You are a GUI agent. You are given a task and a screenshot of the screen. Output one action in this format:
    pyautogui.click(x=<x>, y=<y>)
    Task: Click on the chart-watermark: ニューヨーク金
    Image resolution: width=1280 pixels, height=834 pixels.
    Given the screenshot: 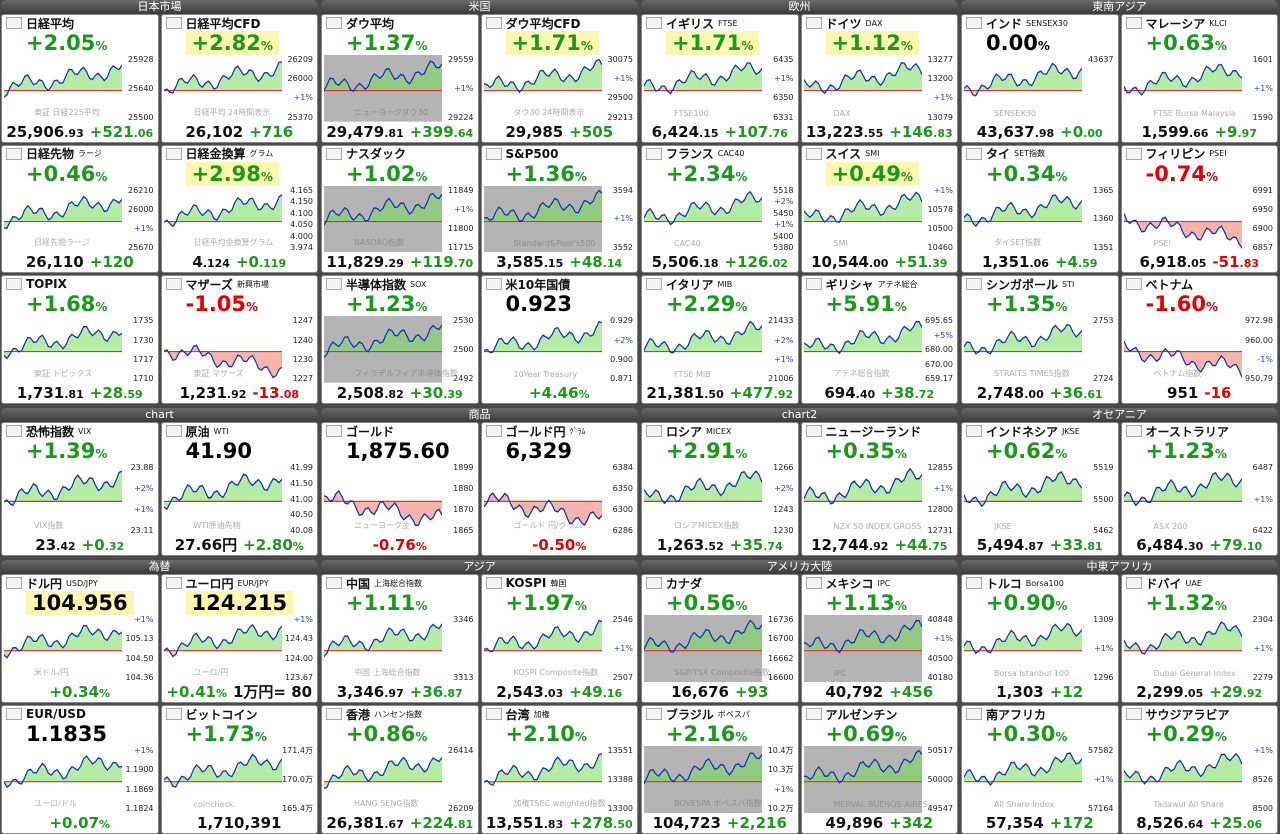 What is the action you would take?
    pyautogui.click(x=382, y=525)
    